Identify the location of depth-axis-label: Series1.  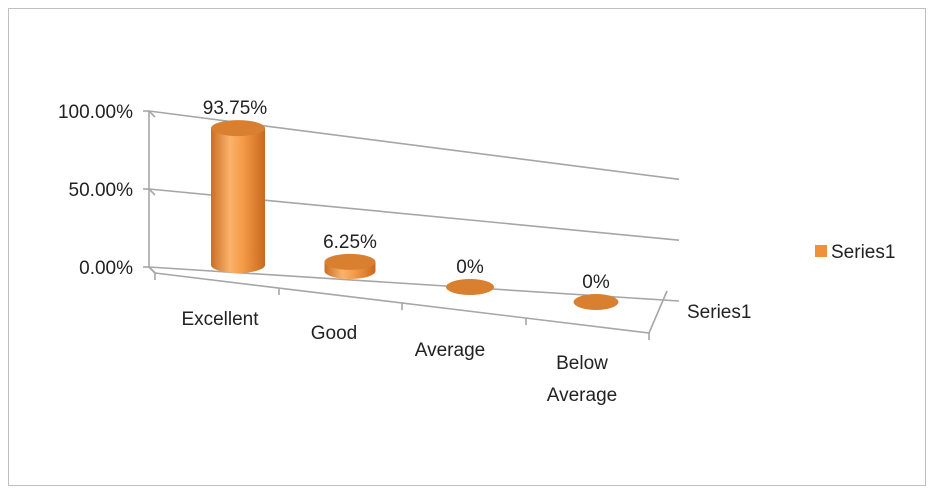
(719, 312).